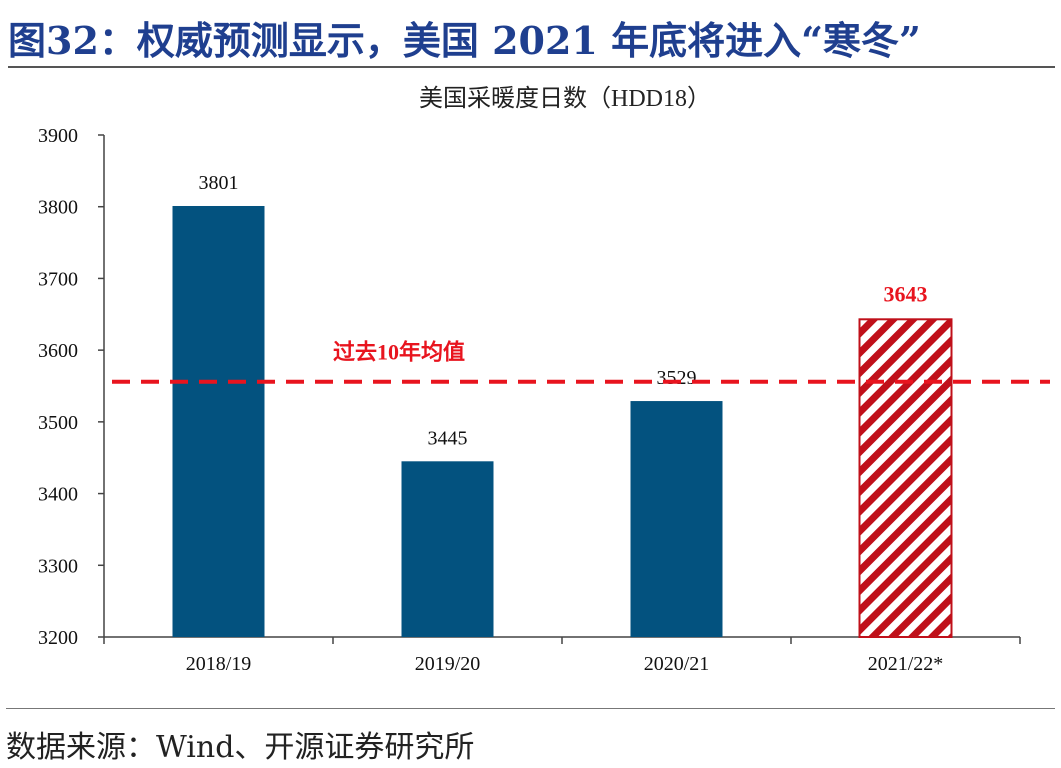 The width and height of the screenshot is (1061, 768). Describe the element at coordinates (399, 352) in the screenshot. I see `reference-line-label: 过去10年均值` at that location.